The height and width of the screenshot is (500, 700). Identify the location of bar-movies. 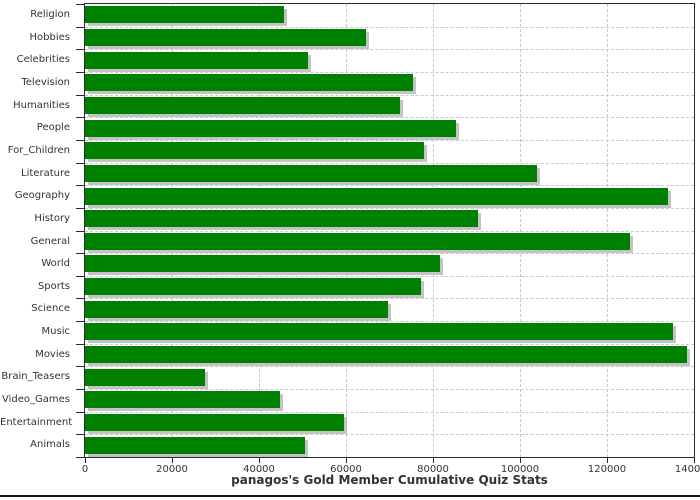
(386, 355).